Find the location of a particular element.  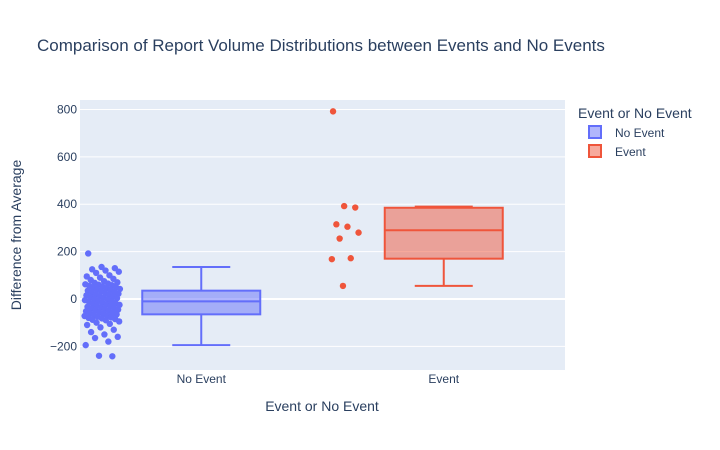

legend-item-no-event: No Event is located at coordinates (627, 133).